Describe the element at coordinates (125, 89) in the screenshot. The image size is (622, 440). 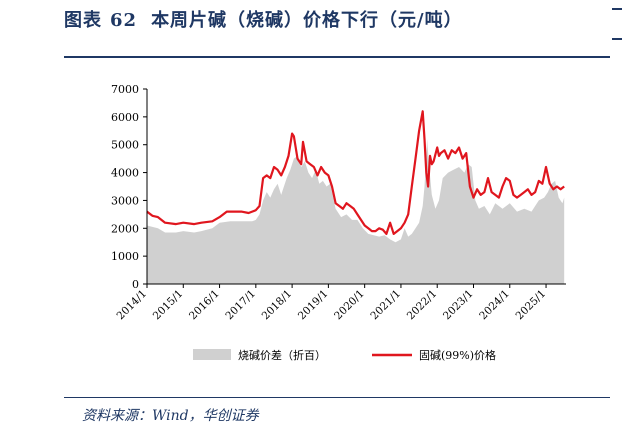
I see `y-tick-label: 7000` at that location.